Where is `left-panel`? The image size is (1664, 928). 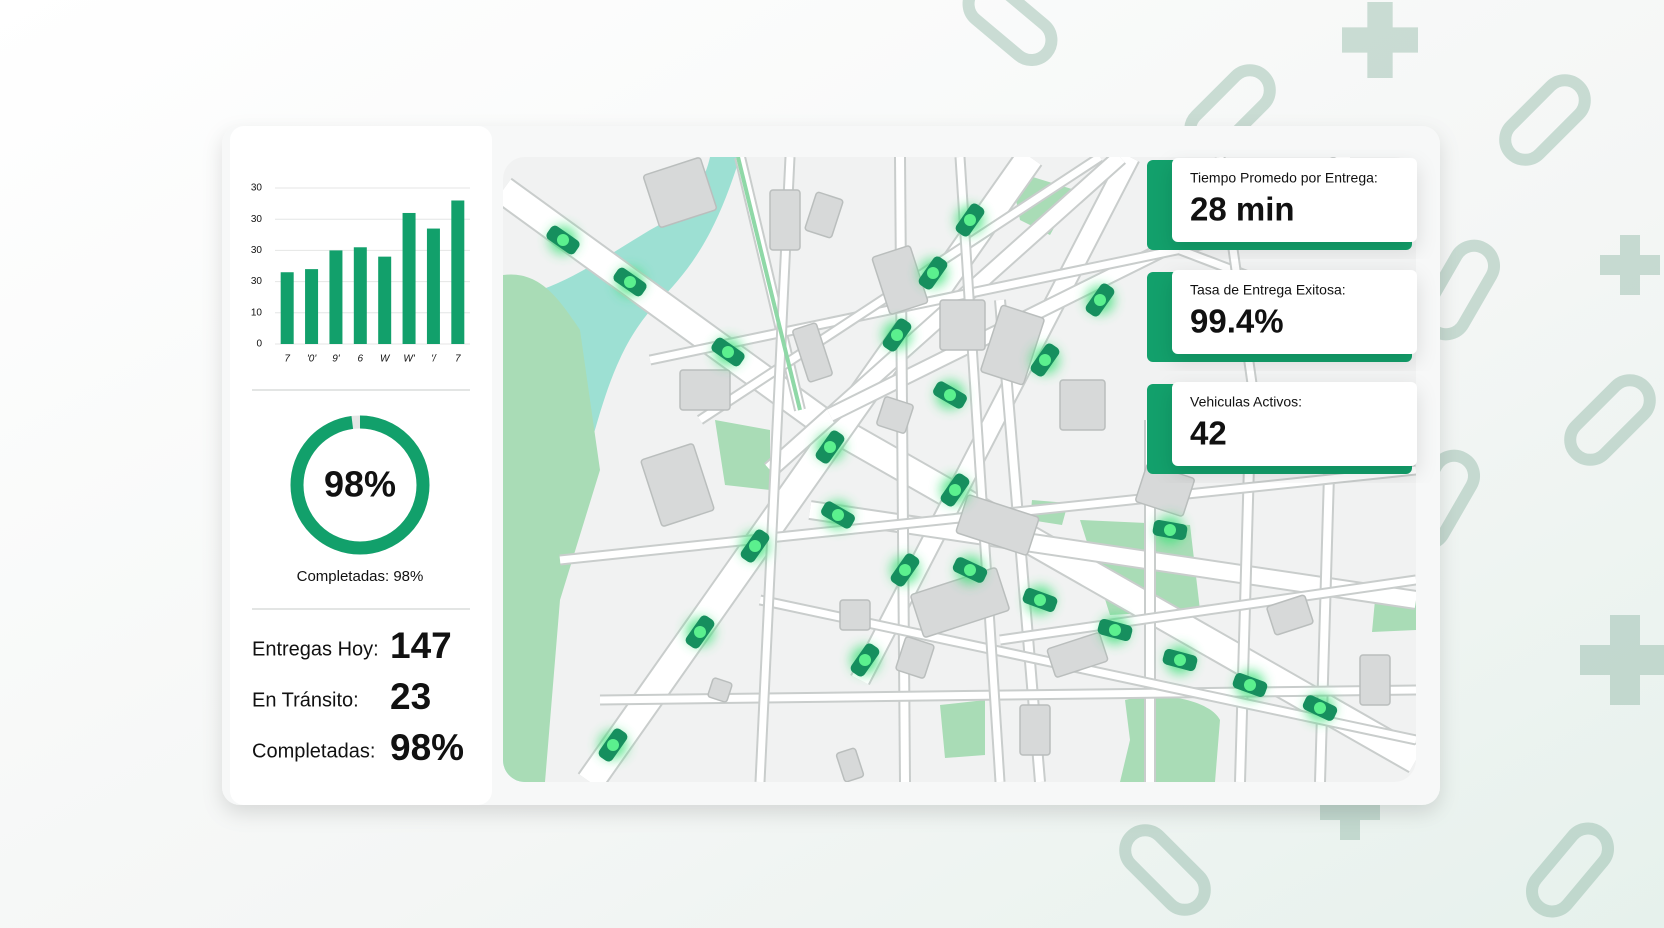
left-panel is located at coordinates (361, 465).